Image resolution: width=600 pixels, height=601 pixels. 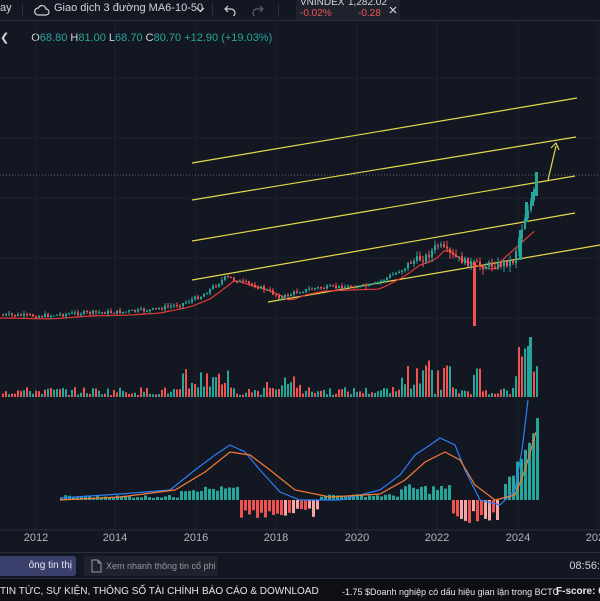 I want to click on toolbar-fragment: ay, so click(x=6, y=8).